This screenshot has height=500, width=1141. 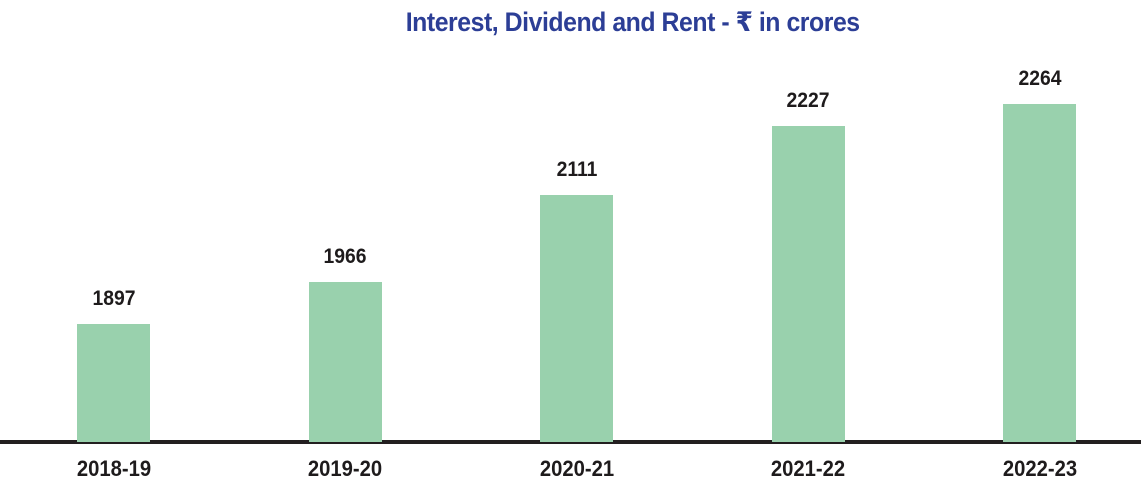 I want to click on x-axis-tick-label: 2022-23, so click(x=1040, y=468).